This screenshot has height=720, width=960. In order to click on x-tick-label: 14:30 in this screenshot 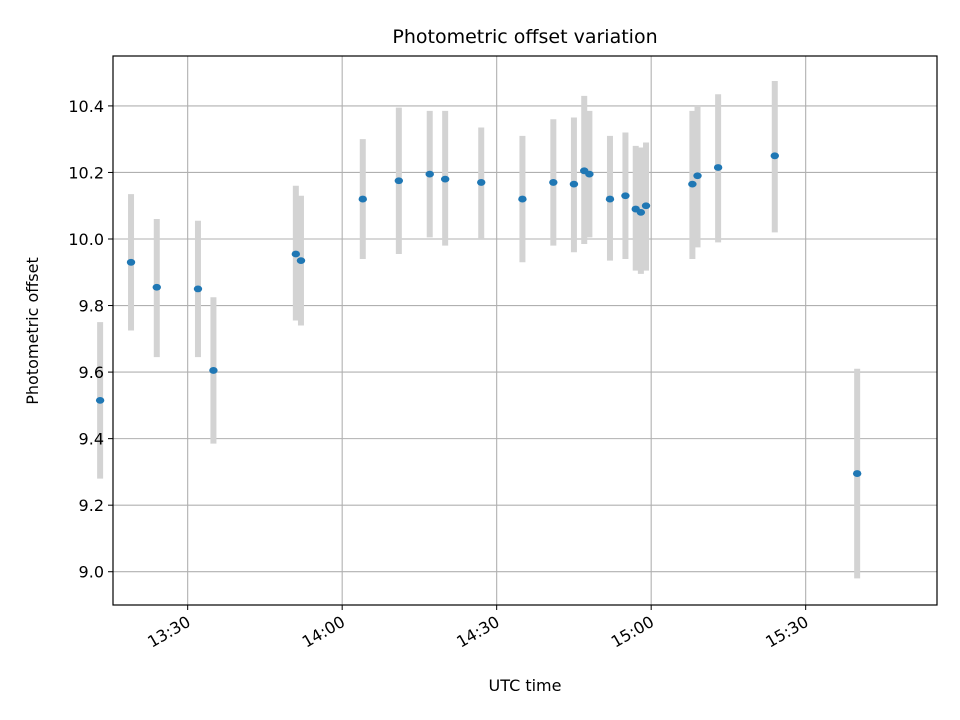, I will do `click(477, 632)`.